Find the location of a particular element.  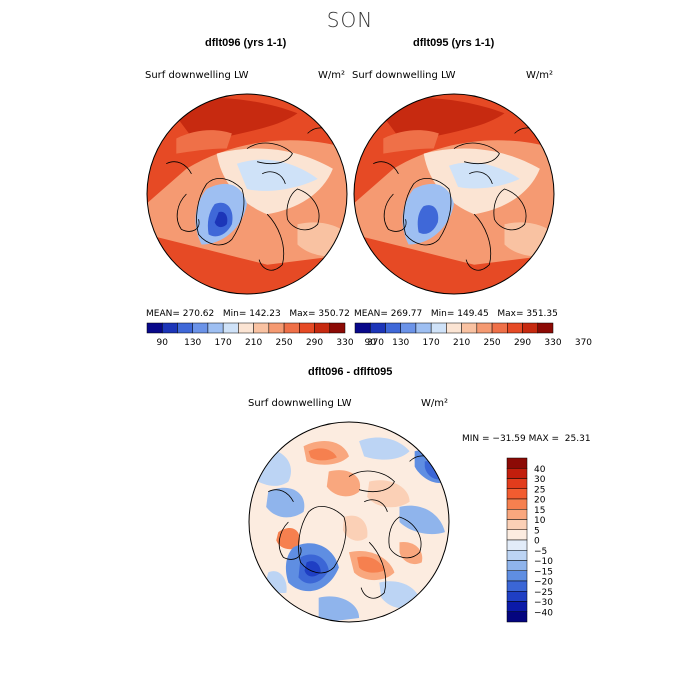

colorbar-tick-label: −30 is located at coordinates (543, 603).